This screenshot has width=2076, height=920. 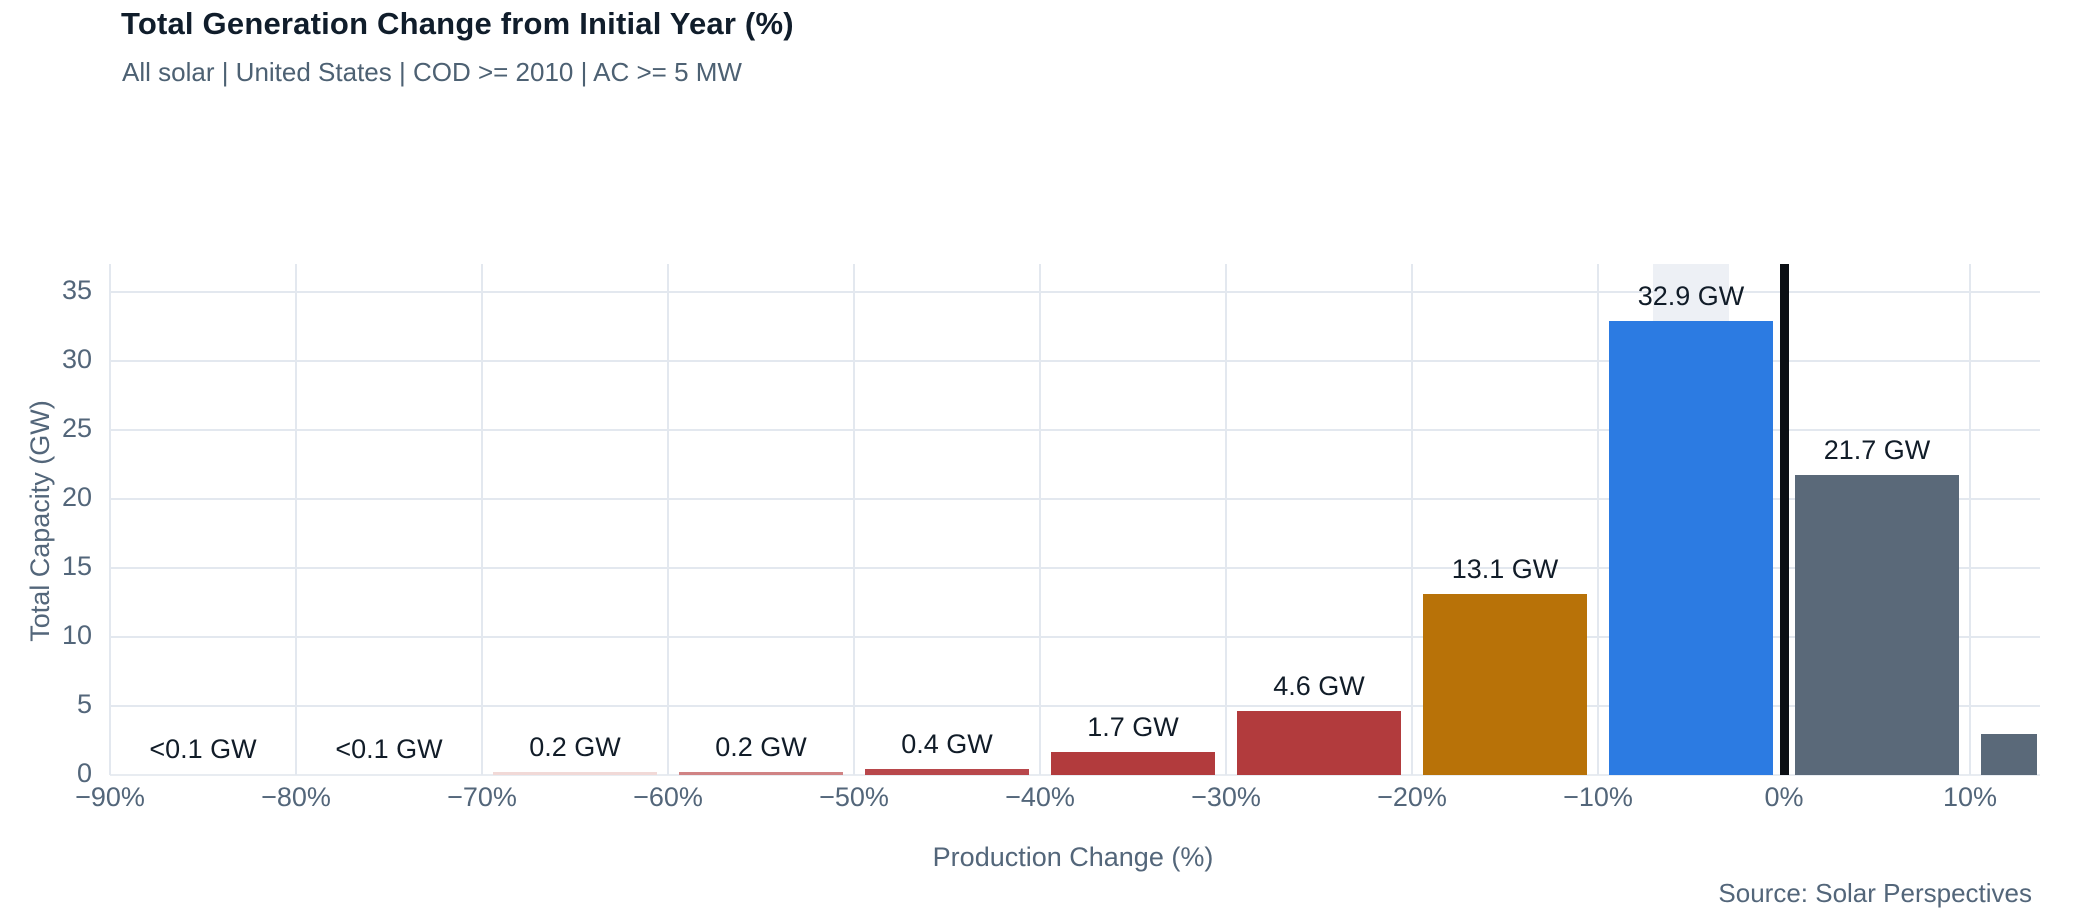 What do you see at coordinates (668, 797) in the screenshot?
I see `x-tick-label: −60%` at bounding box center [668, 797].